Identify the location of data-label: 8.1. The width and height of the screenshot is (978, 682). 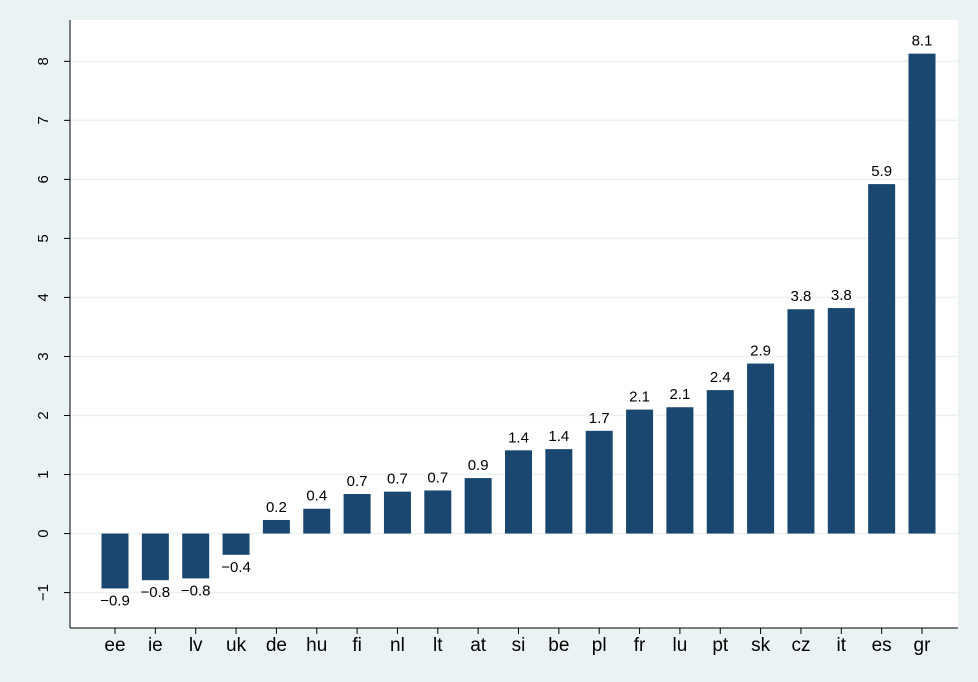
(922, 41).